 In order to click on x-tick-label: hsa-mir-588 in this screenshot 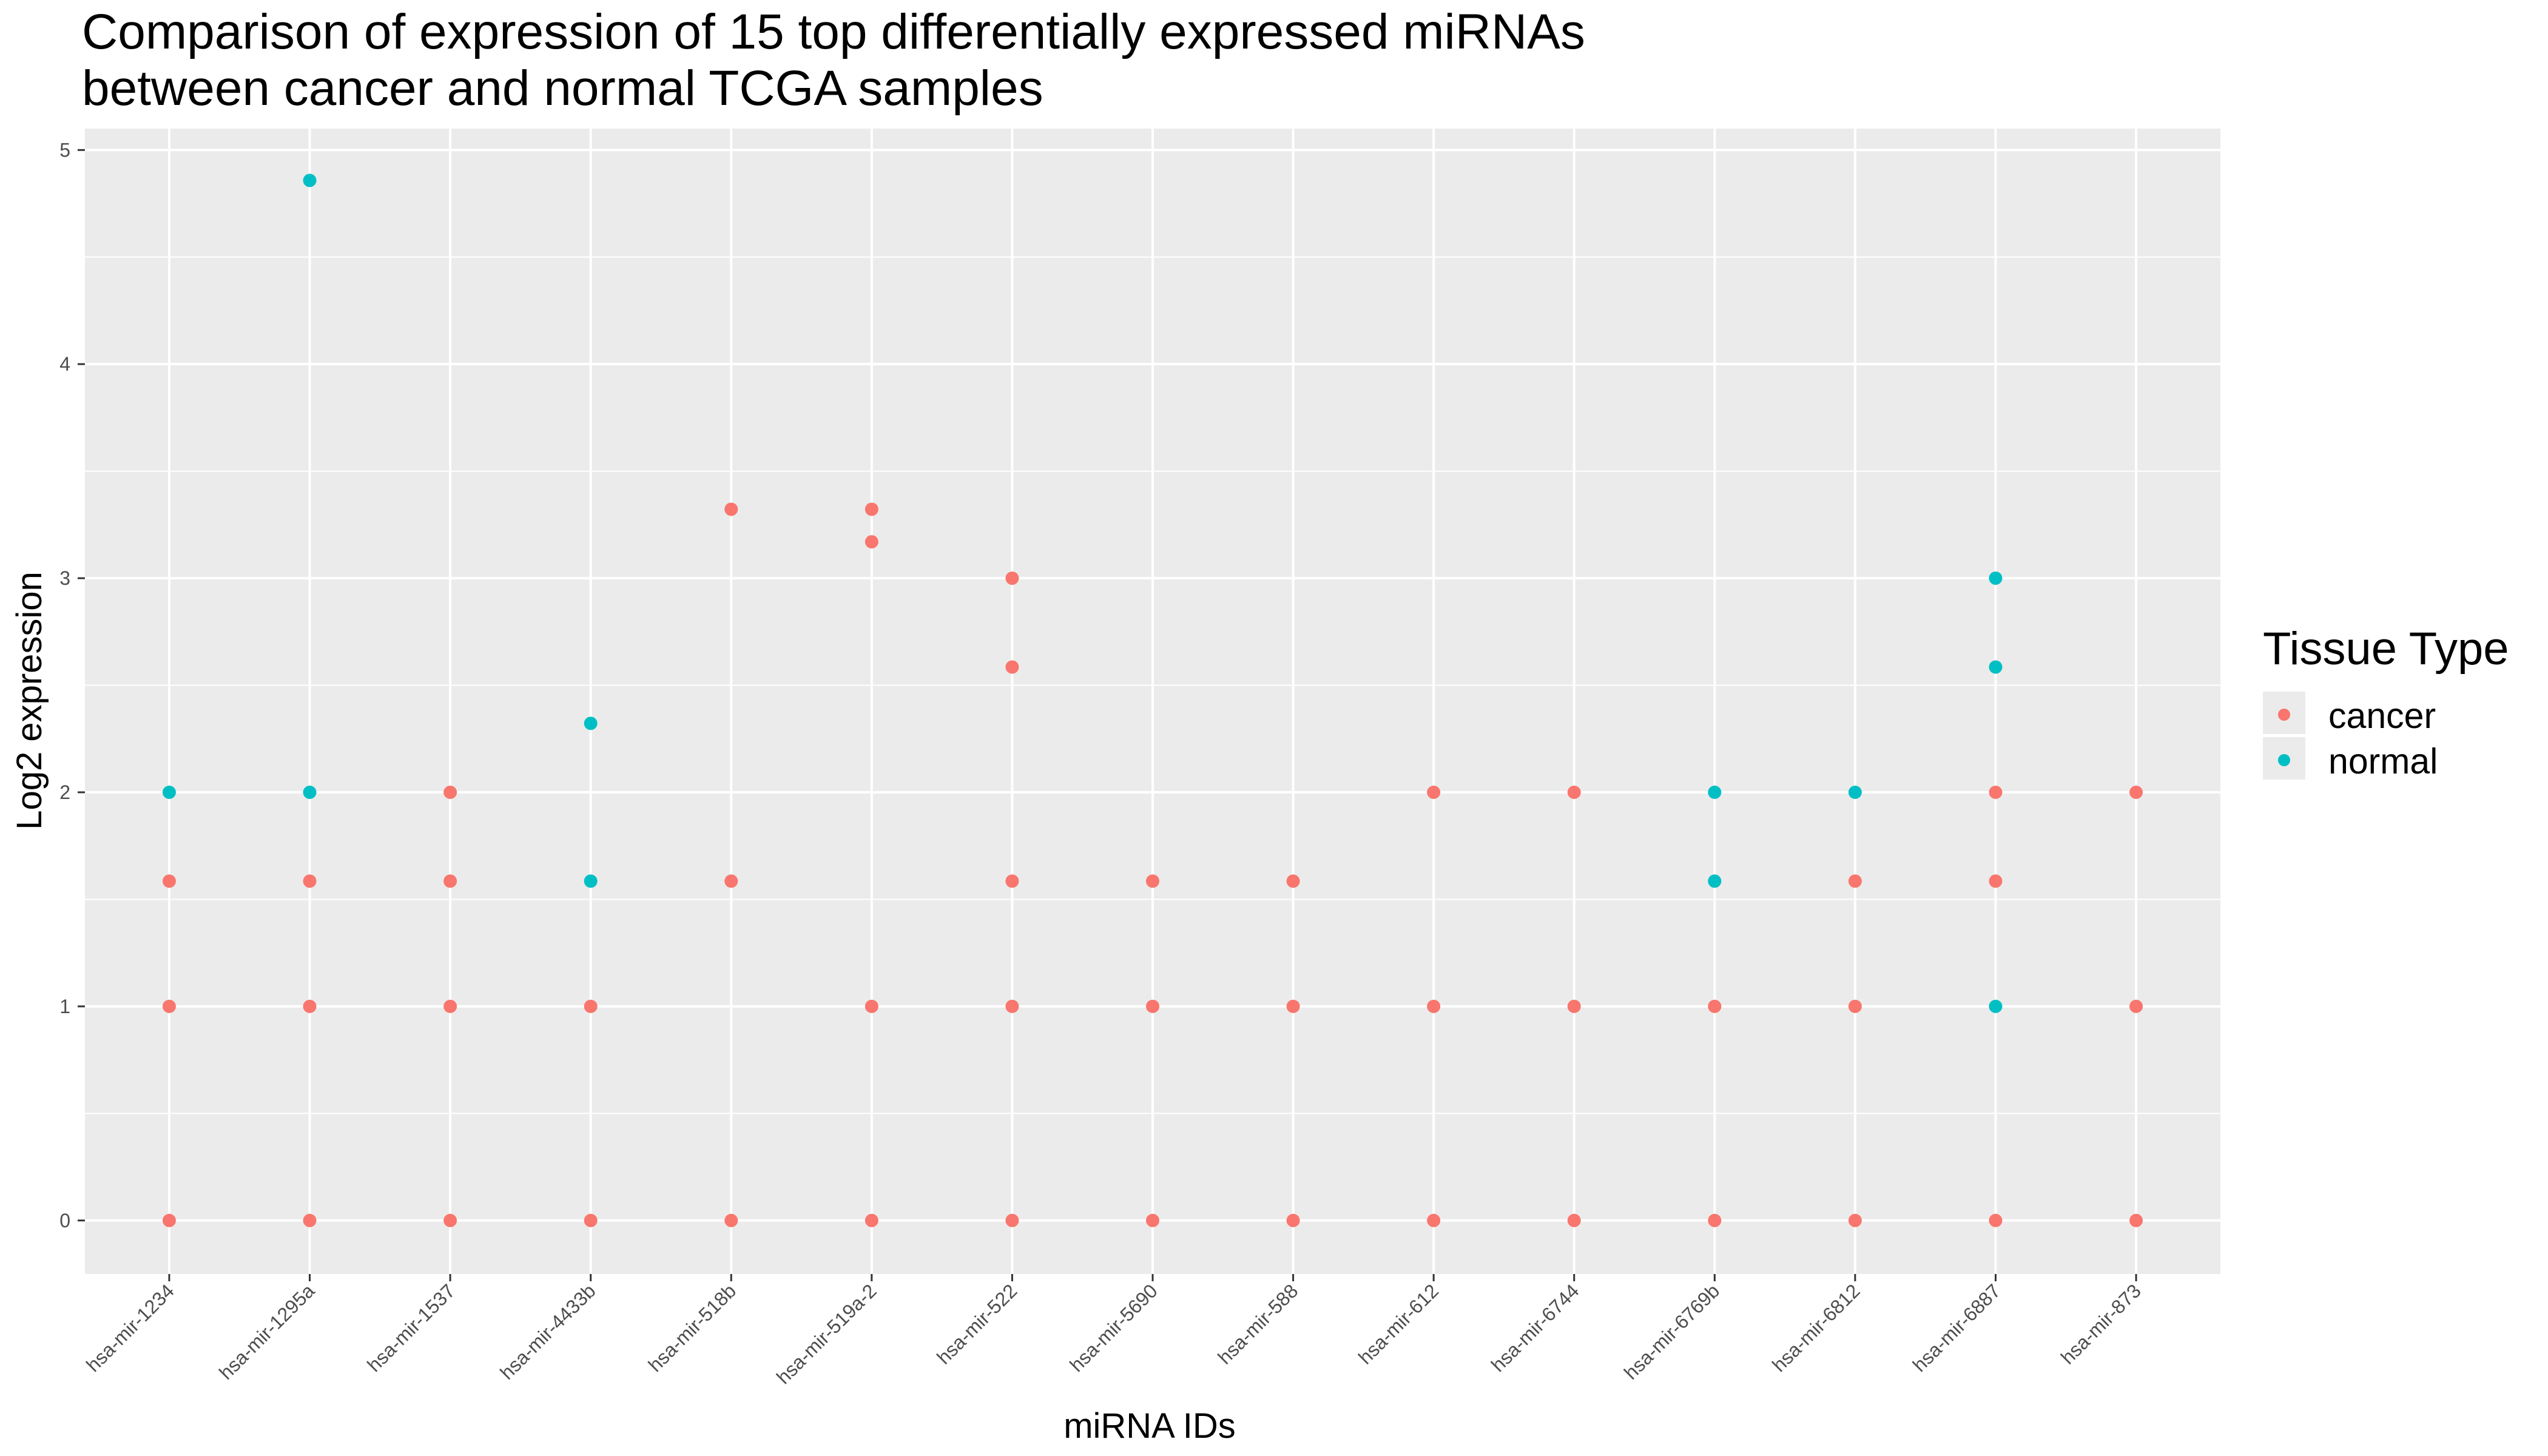, I will do `click(1257, 1323)`.